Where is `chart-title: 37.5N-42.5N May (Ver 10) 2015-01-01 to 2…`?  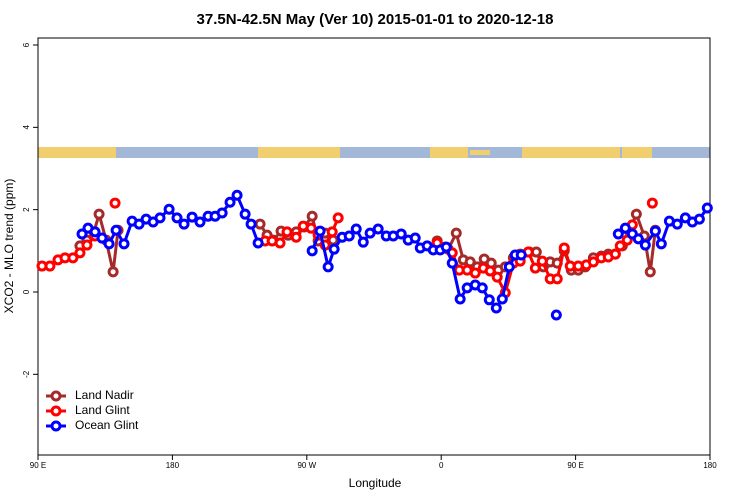
chart-title: 37.5N-42.5N May (Ver 10) 2015-01-01 to 2… is located at coordinates (375, 19).